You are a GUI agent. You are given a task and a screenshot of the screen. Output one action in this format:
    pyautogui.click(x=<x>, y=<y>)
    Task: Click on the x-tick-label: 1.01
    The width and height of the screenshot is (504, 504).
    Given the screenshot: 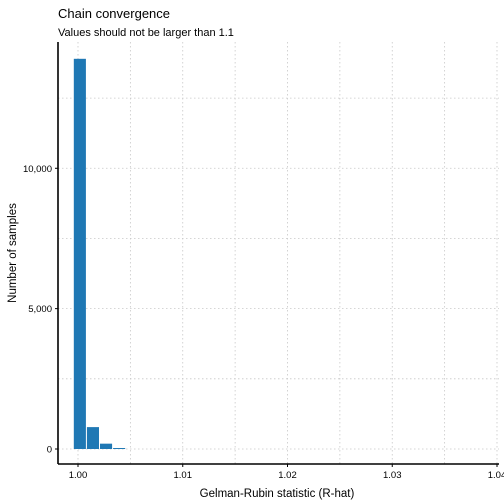 What is the action you would take?
    pyautogui.click(x=183, y=475)
    